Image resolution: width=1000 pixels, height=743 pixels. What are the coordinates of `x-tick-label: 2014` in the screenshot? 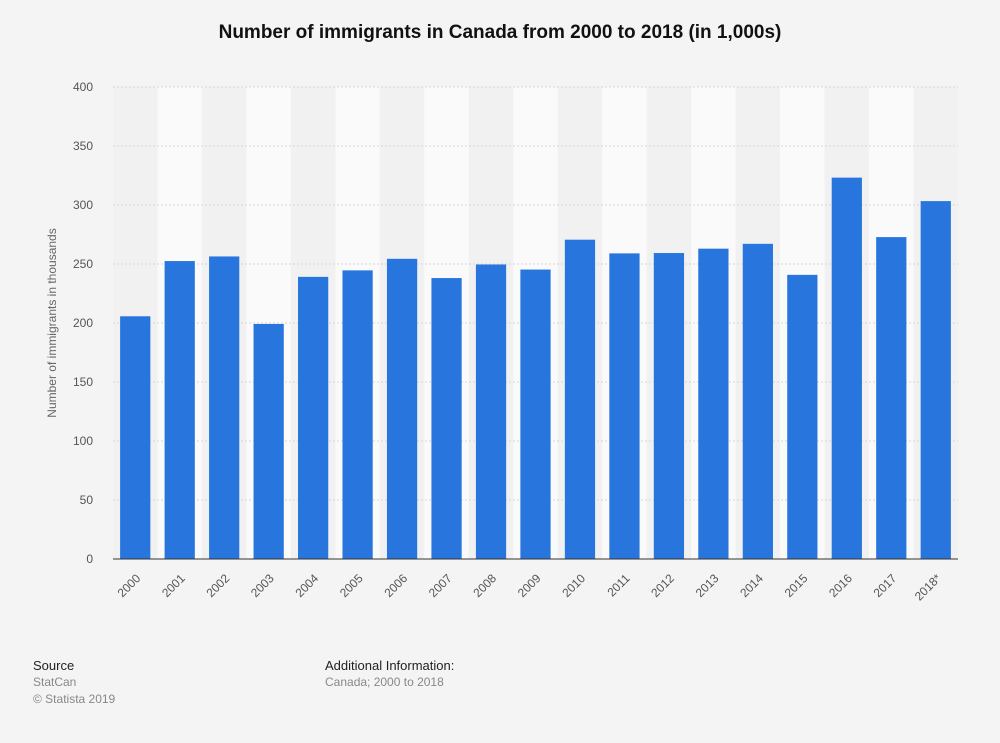 It's located at (751, 585).